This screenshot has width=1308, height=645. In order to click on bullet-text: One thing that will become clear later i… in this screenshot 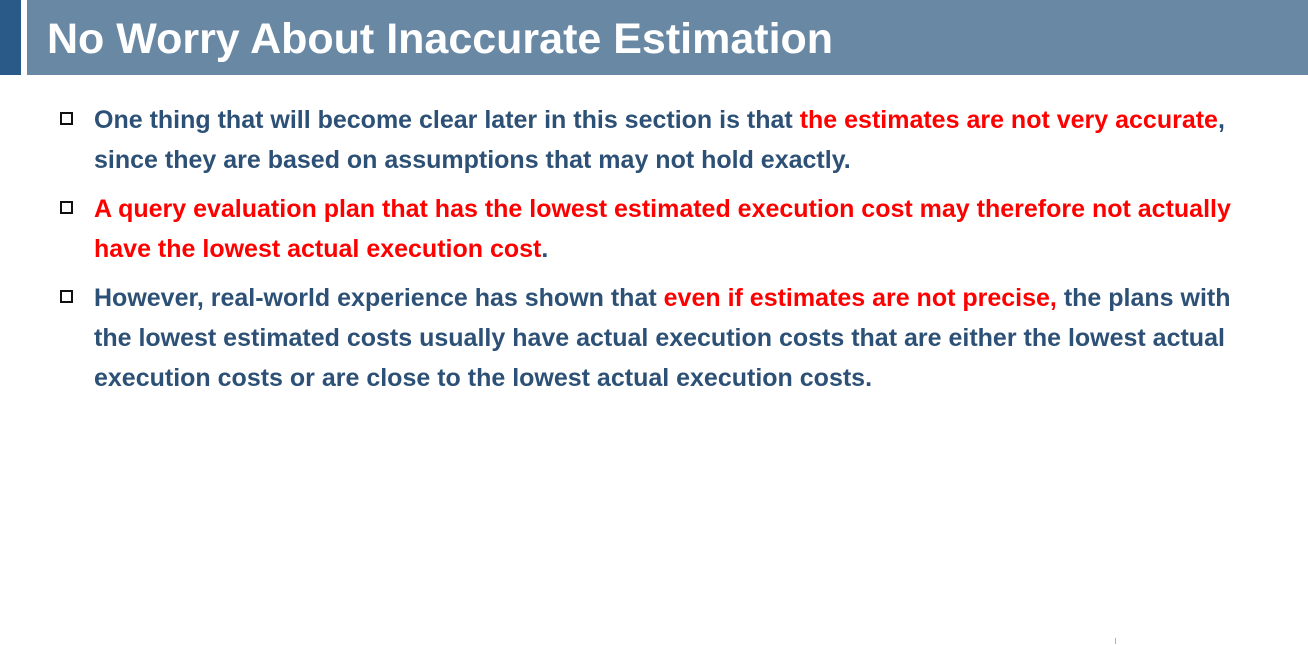, I will do `click(447, 120)`.